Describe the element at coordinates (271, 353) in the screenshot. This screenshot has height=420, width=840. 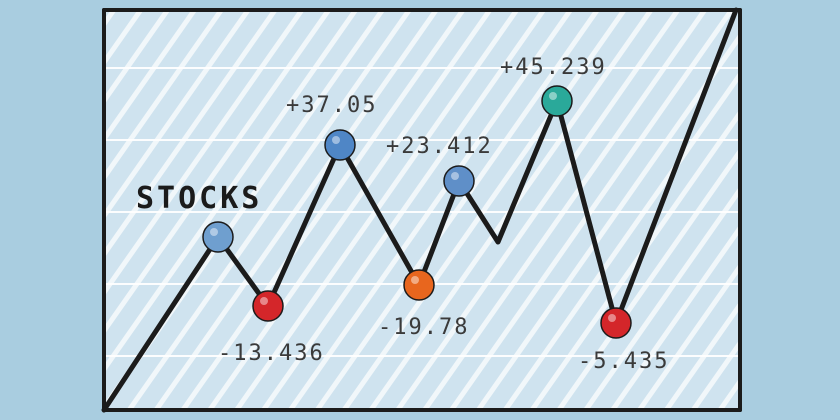
I see `data-label: -13.436` at that location.